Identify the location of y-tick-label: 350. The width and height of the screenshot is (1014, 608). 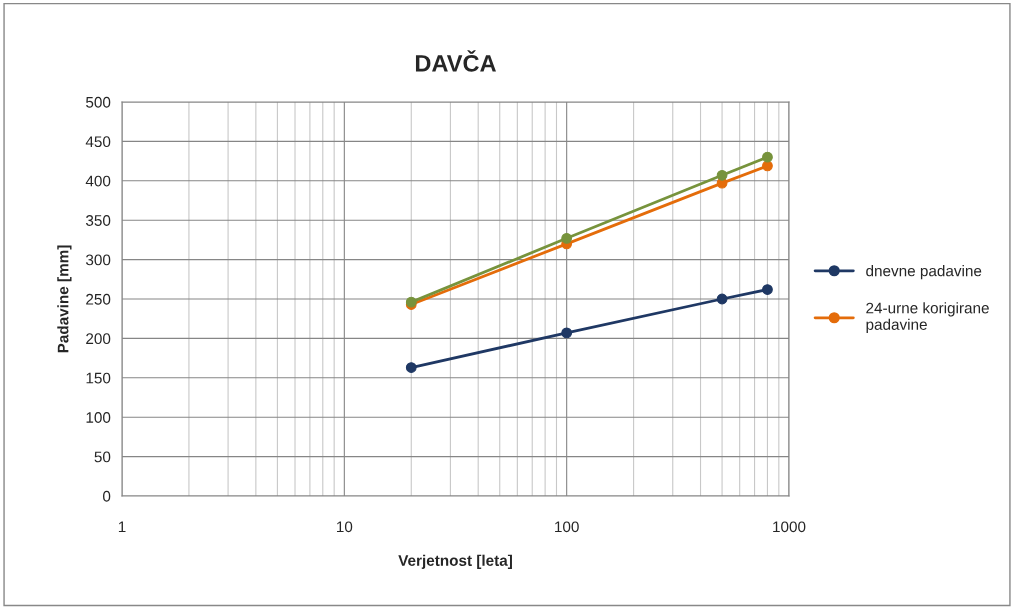
(98, 220).